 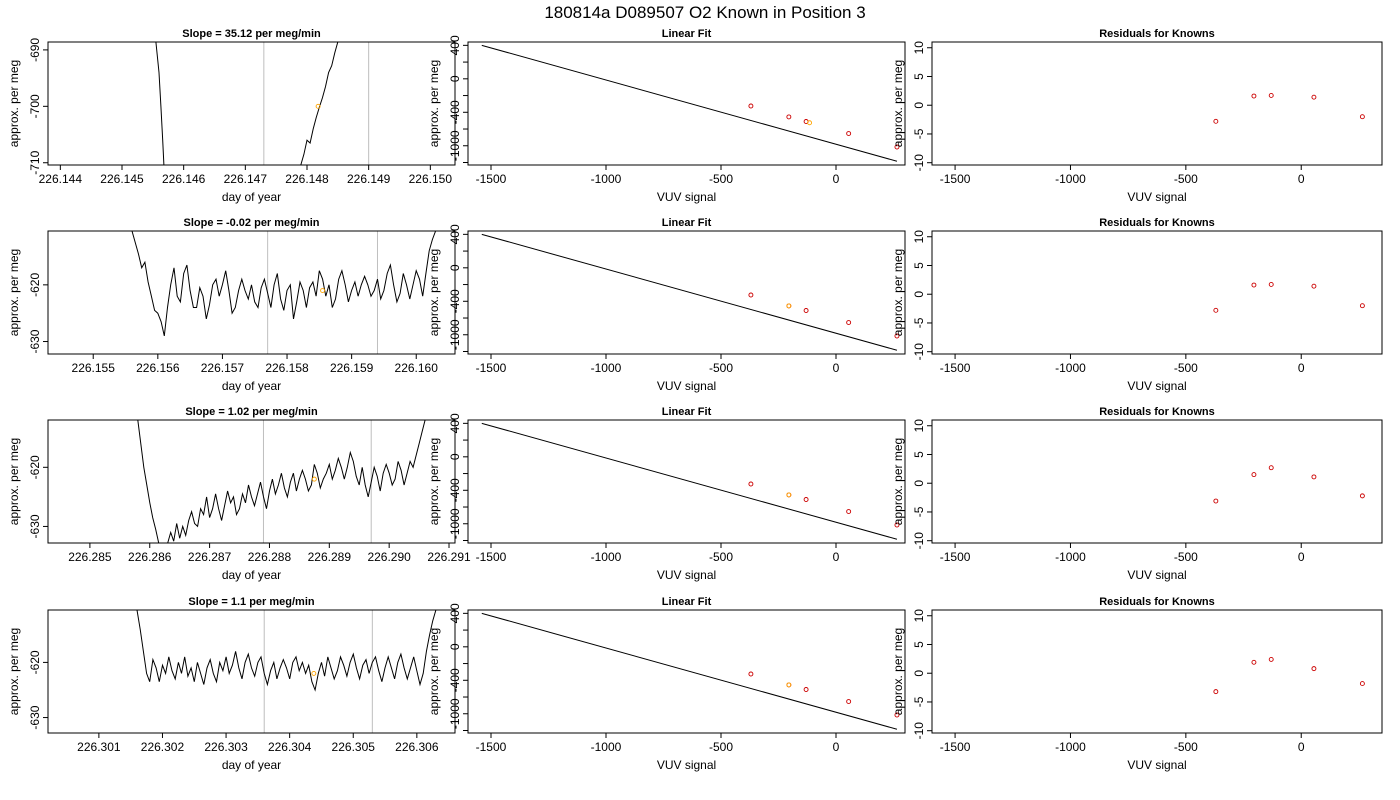 I want to click on panel-title: Slope = 1.02 per meg/min, so click(x=251, y=412).